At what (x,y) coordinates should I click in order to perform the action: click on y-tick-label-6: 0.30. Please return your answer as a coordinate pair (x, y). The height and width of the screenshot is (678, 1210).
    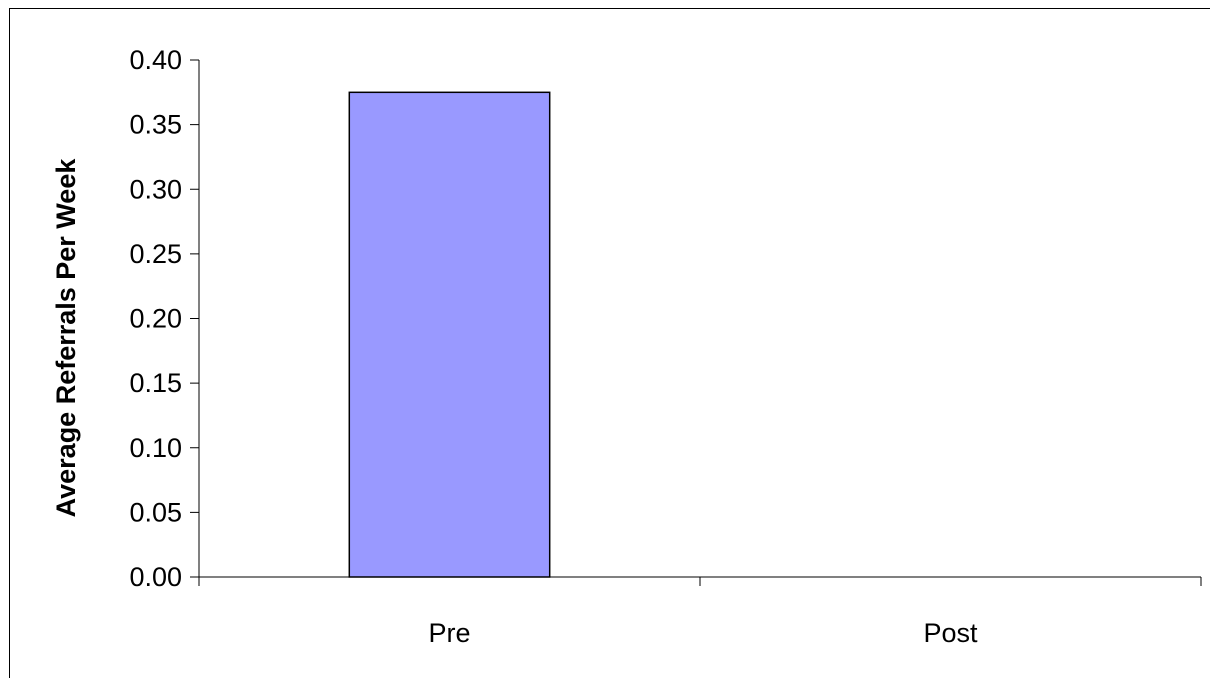
    Looking at the image, I should click on (155, 189).